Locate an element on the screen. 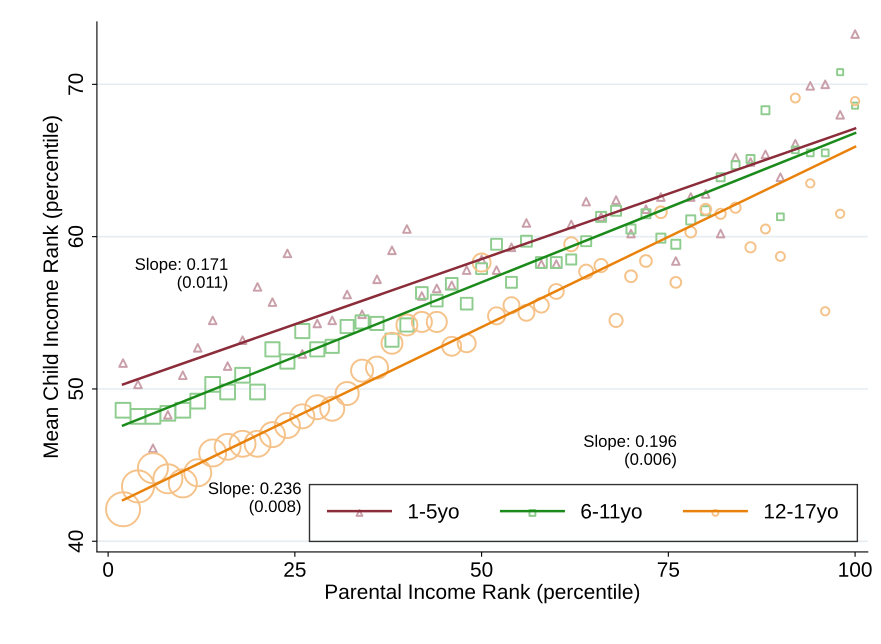  x-tick-label: 100 is located at coordinates (855, 569).